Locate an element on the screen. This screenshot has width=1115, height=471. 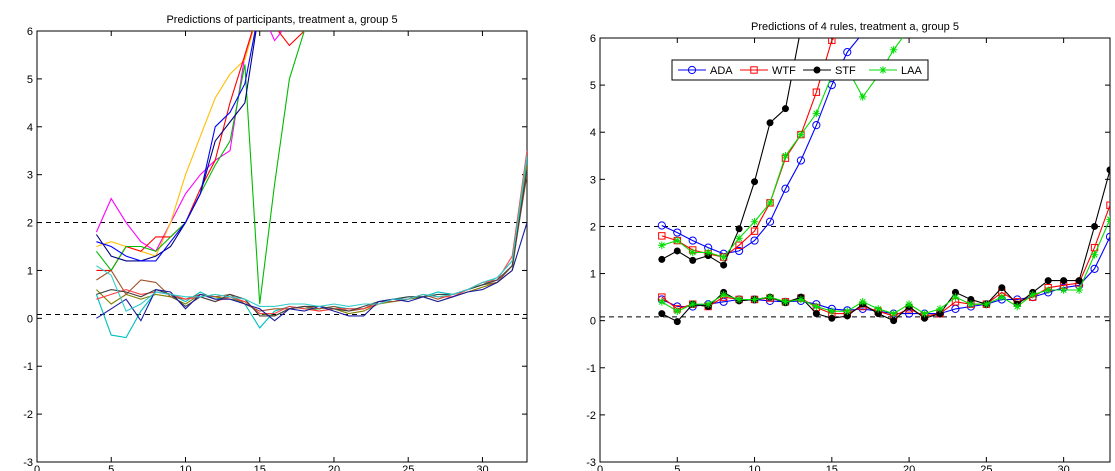
legend-label: LAA is located at coordinates (911, 71).